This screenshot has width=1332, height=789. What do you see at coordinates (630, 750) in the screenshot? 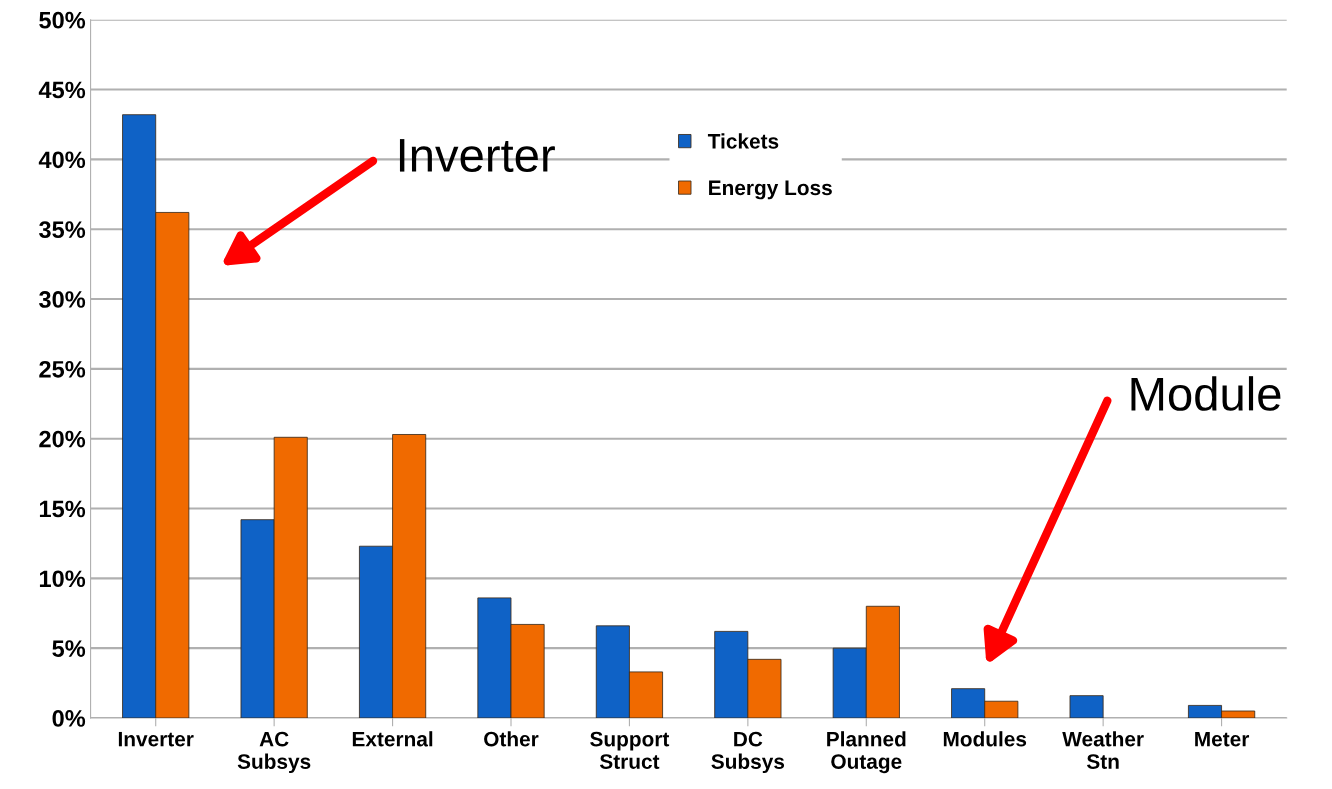
I see `x-tick-label: Support Struct` at bounding box center [630, 750].